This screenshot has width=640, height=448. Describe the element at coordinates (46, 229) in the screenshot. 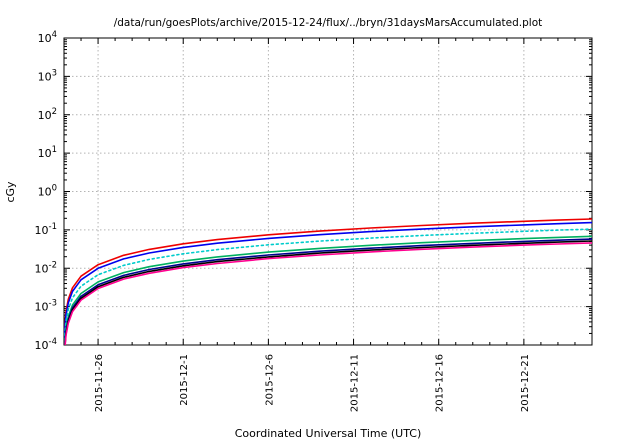

I see `y-tick-label: 10⁻¹` at that location.